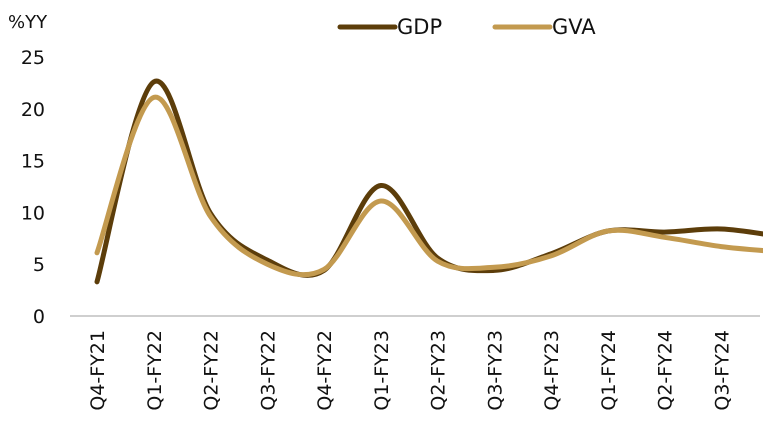 This screenshot has width=763, height=427. Describe the element at coordinates (268, 370) in the screenshot. I see `x-tick-label: Q3-FY22` at that location.